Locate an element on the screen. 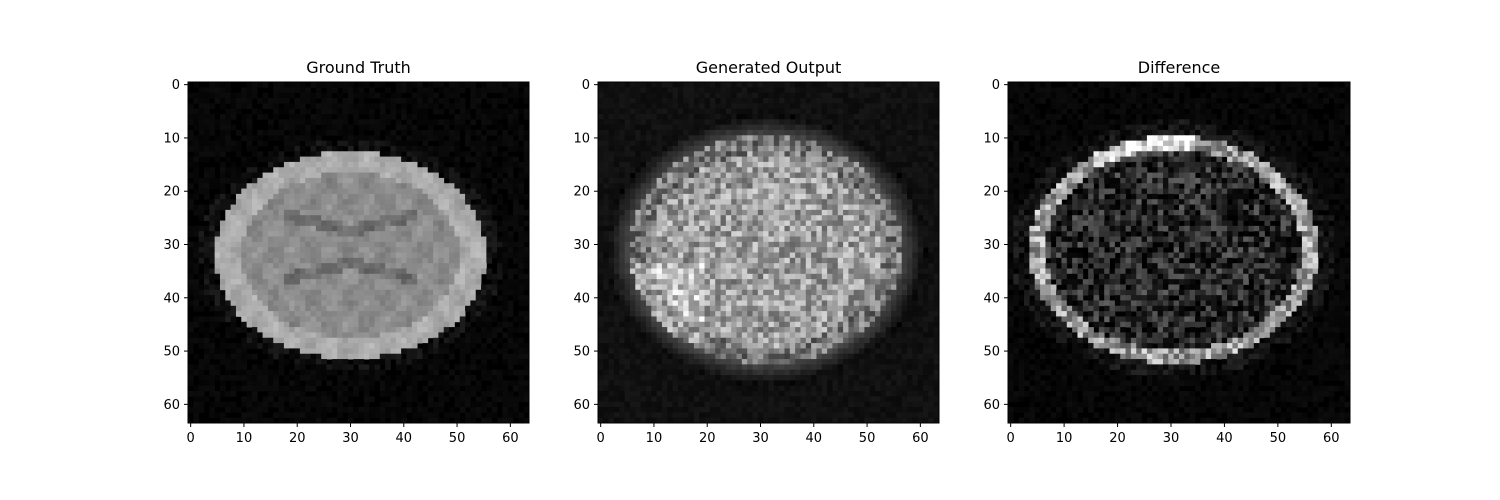 The height and width of the screenshot is (500, 1500). panel-title: Generated Output is located at coordinates (769, 67).